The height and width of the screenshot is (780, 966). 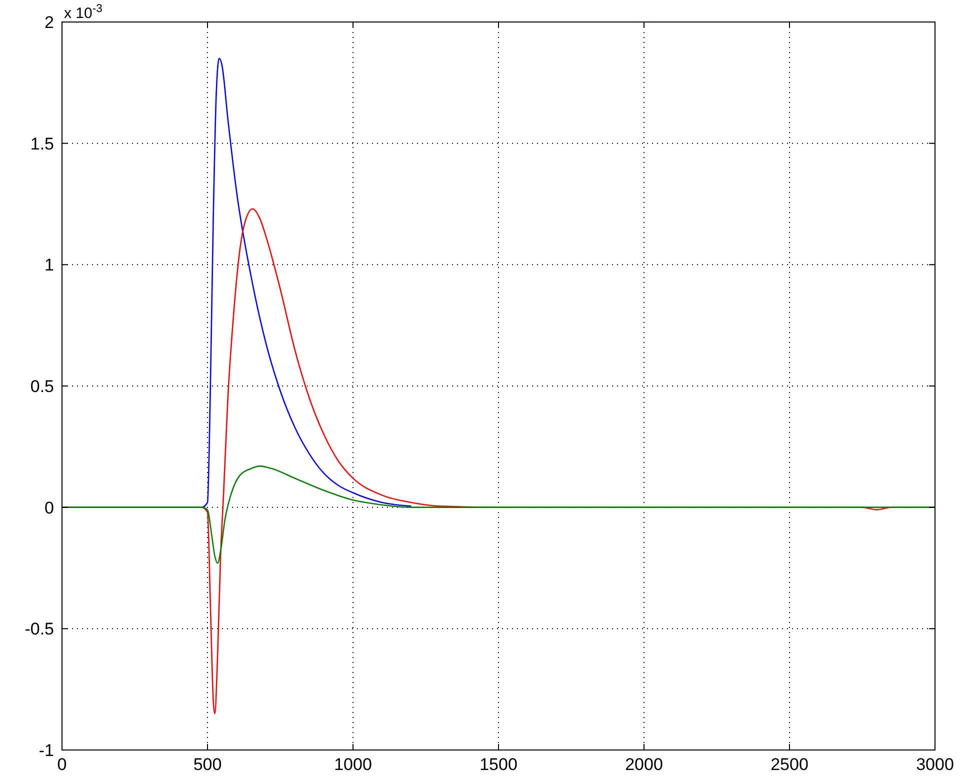 What do you see at coordinates (49, 265) in the screenshot?
I see `y-tick-label: 1` at bounding box center [49, 265].